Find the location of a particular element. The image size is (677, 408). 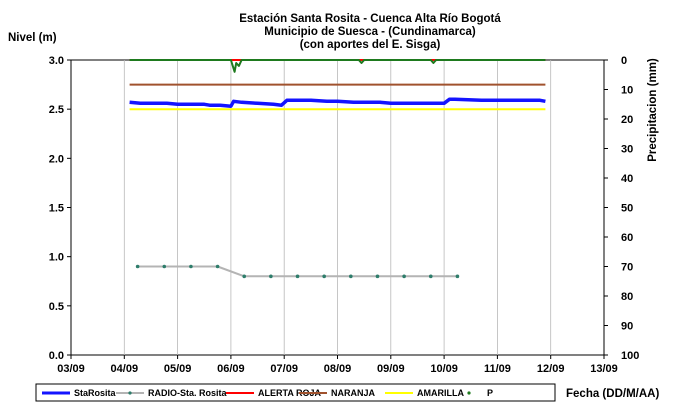

x-tick-label: 06/09 is located at coordinates (231, 369).